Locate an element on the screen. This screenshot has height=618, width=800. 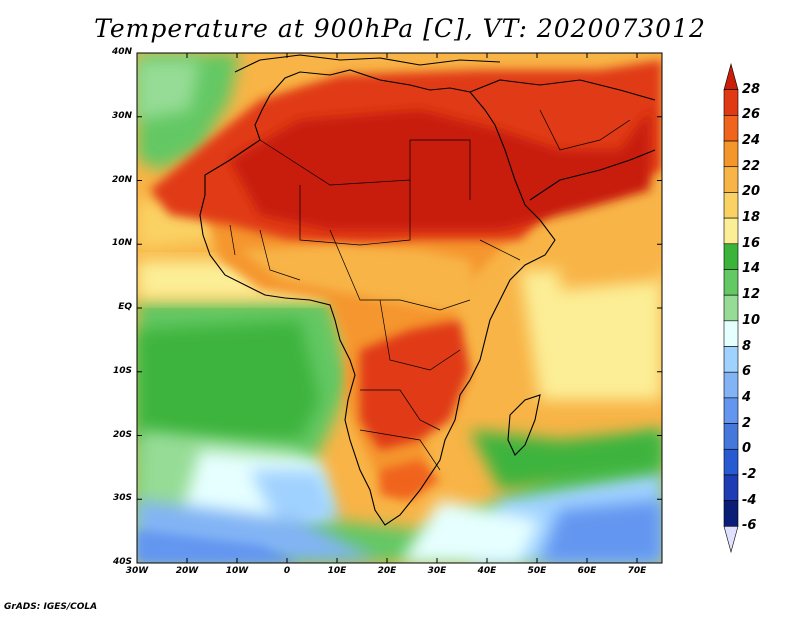
colorbar-label: -4 is located at coordinates (749, 500).